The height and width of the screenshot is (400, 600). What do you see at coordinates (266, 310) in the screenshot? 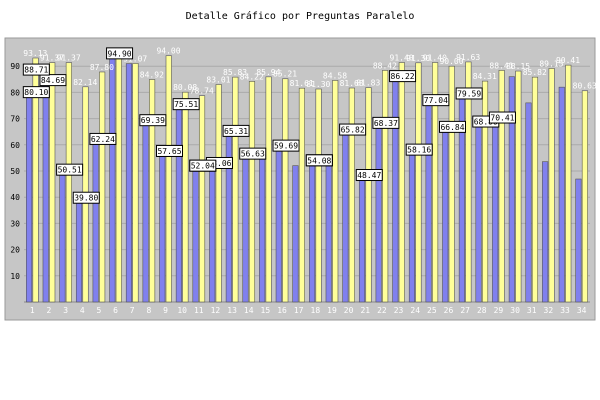
I see `x-tick-label: 15` at bounding box center [266, 310].